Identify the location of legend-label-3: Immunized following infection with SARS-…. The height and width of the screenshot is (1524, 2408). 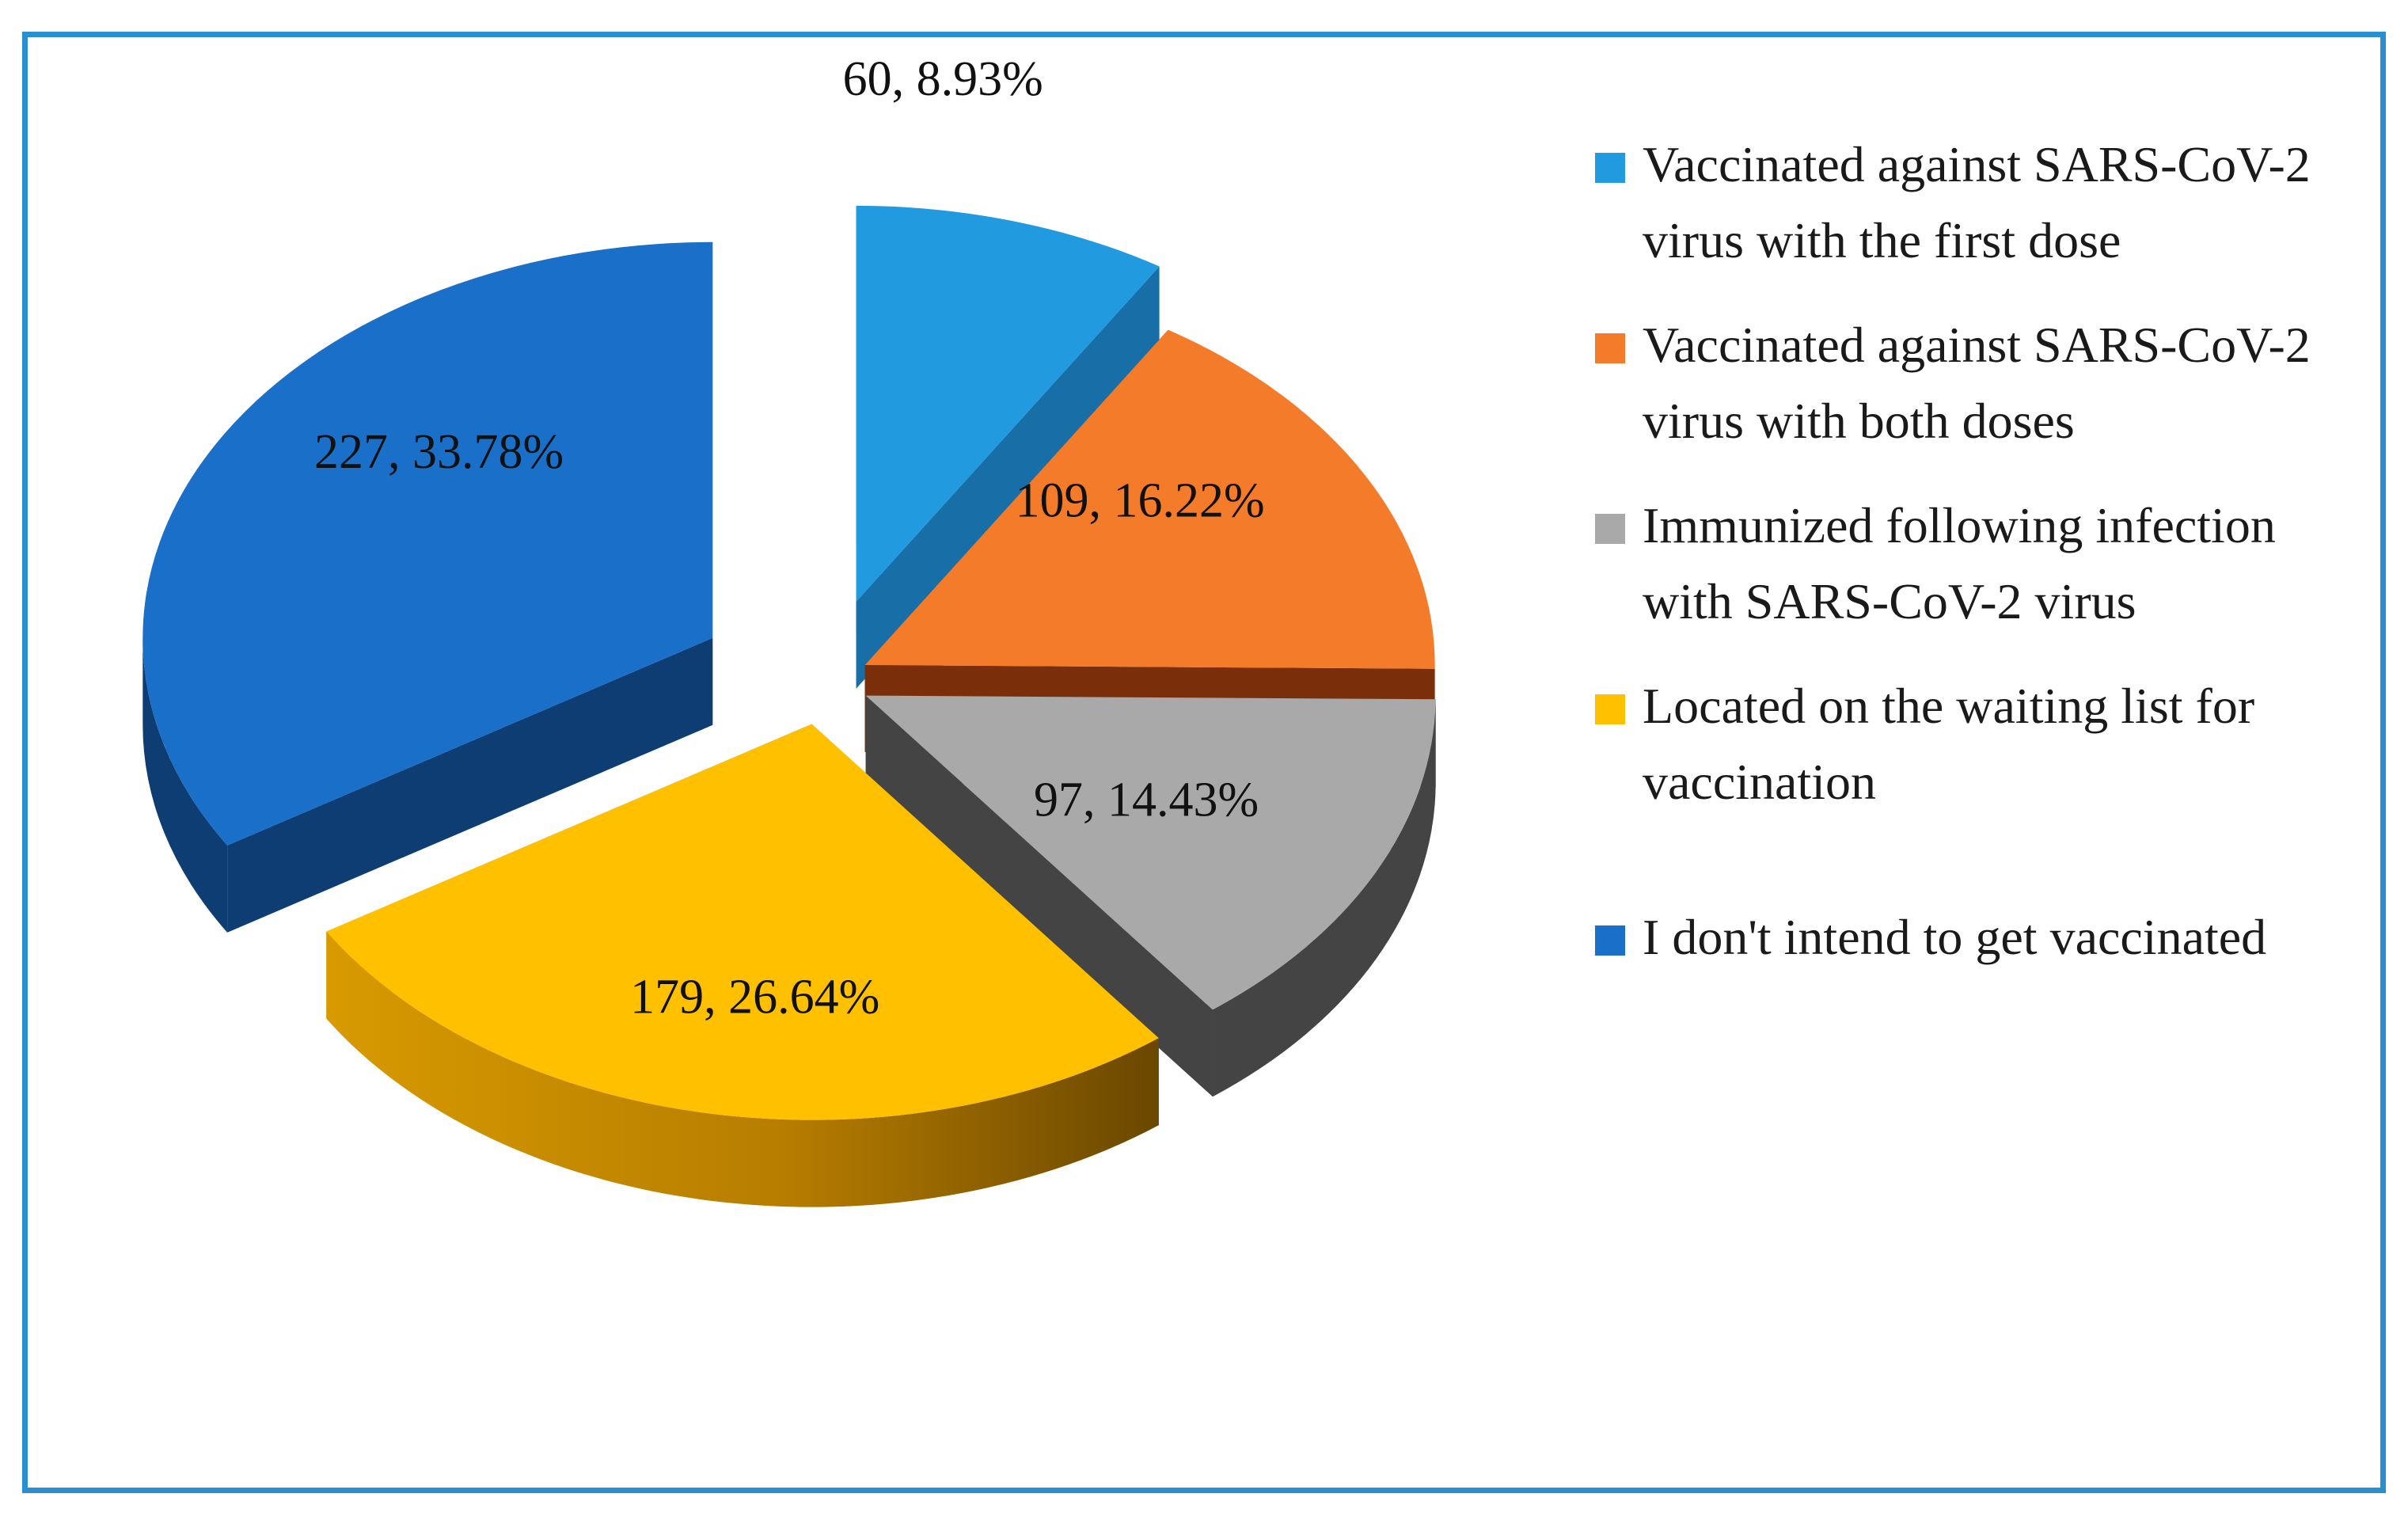
(1959, 563).